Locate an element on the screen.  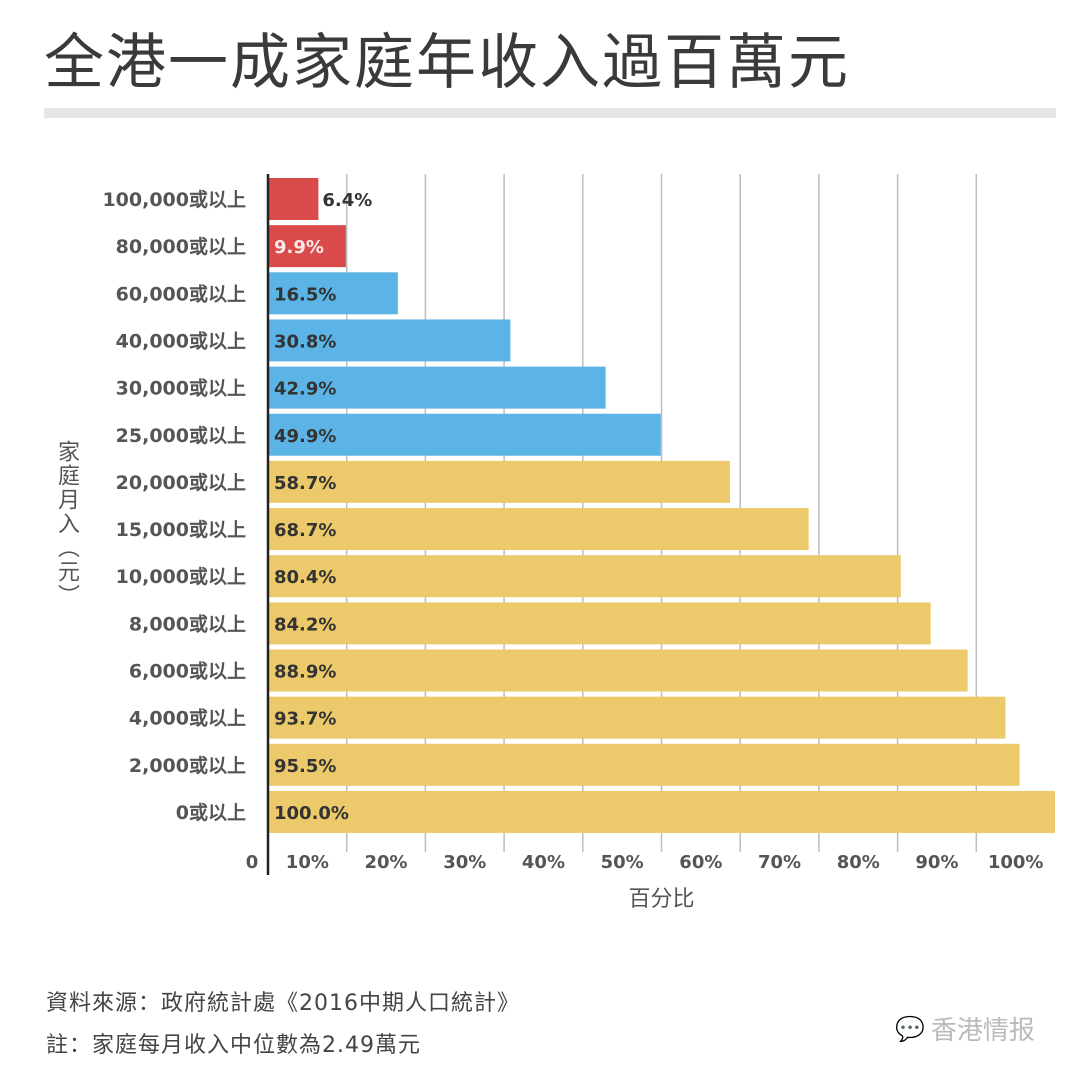
chart-title: 全港一成家庭年收入過百萬元 is located at coordinates (447, 63).